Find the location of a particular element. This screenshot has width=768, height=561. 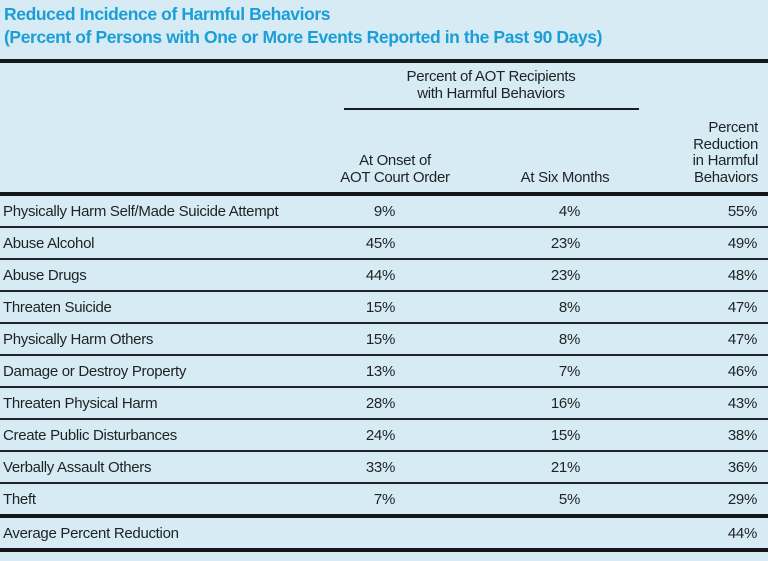

average-value: 44% is located at coordinates (724, 534).